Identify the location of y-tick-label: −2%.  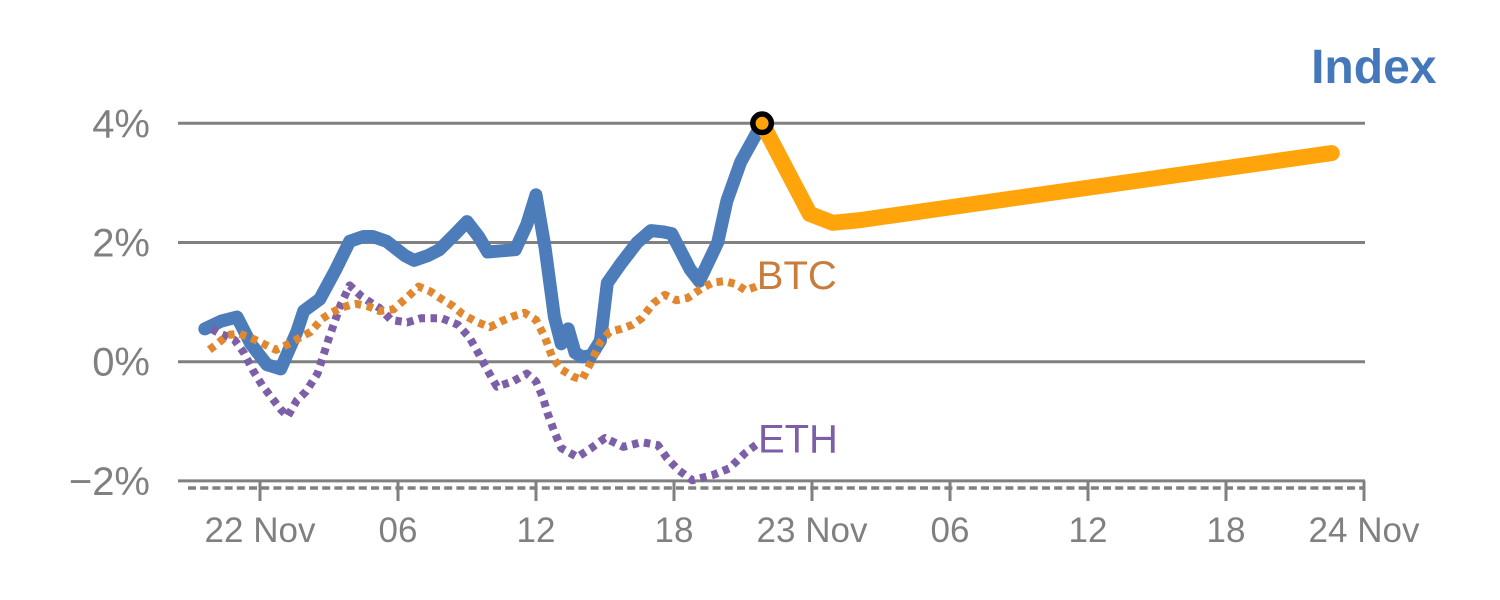
(109, 482).